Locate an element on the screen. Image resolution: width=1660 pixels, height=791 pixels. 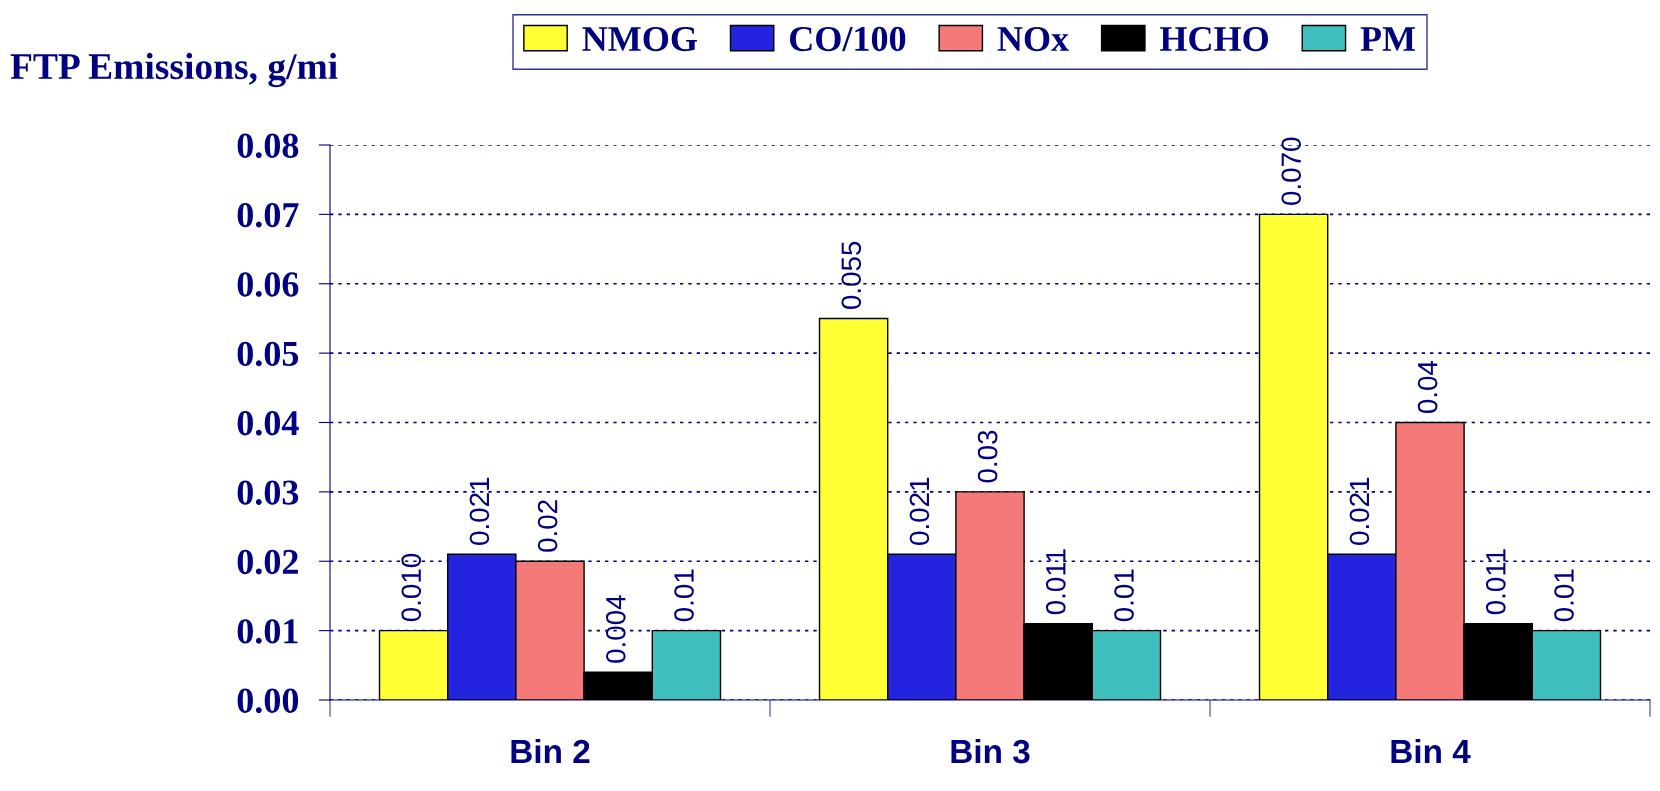
legend-label: HCHO is located at coordinates (1214, 39).